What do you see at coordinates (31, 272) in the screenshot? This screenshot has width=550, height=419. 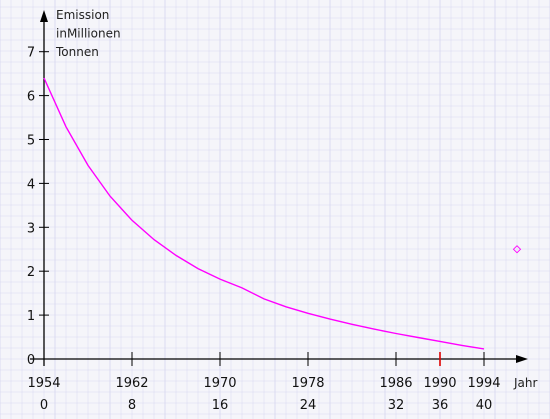 I see `y-tick-label: 2` at bounding box center [31, 272].